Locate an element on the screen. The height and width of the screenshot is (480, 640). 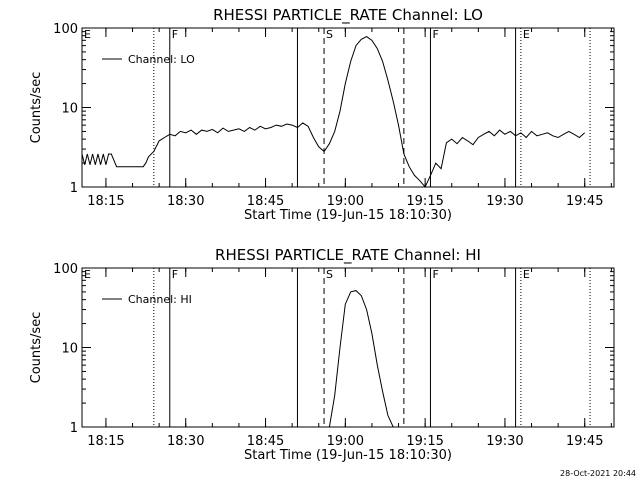
legend-label: Channel: HI is located at coordinates (160, 299).